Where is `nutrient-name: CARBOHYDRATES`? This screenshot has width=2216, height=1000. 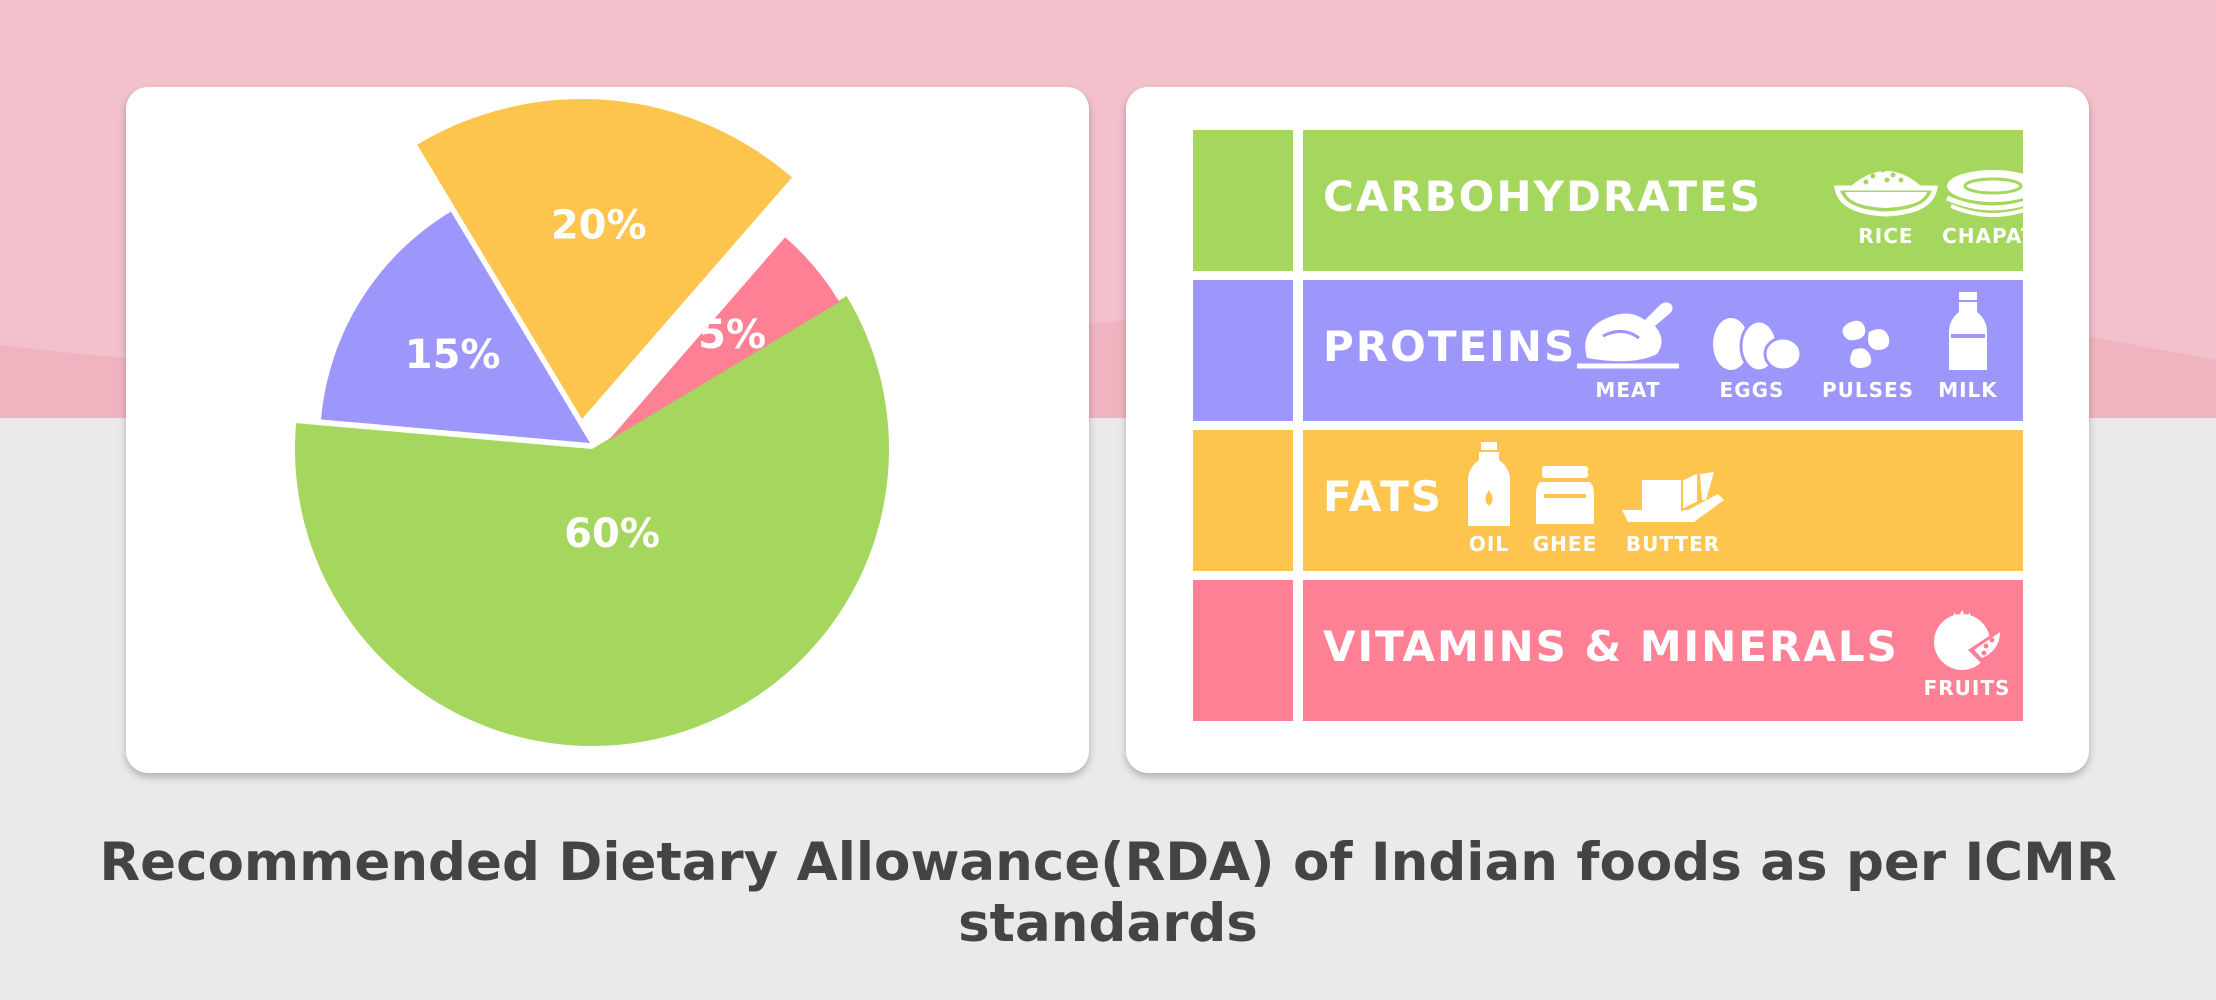
nutrient-name: CARBOHYDRATES is located at coordinates (1542, 196).